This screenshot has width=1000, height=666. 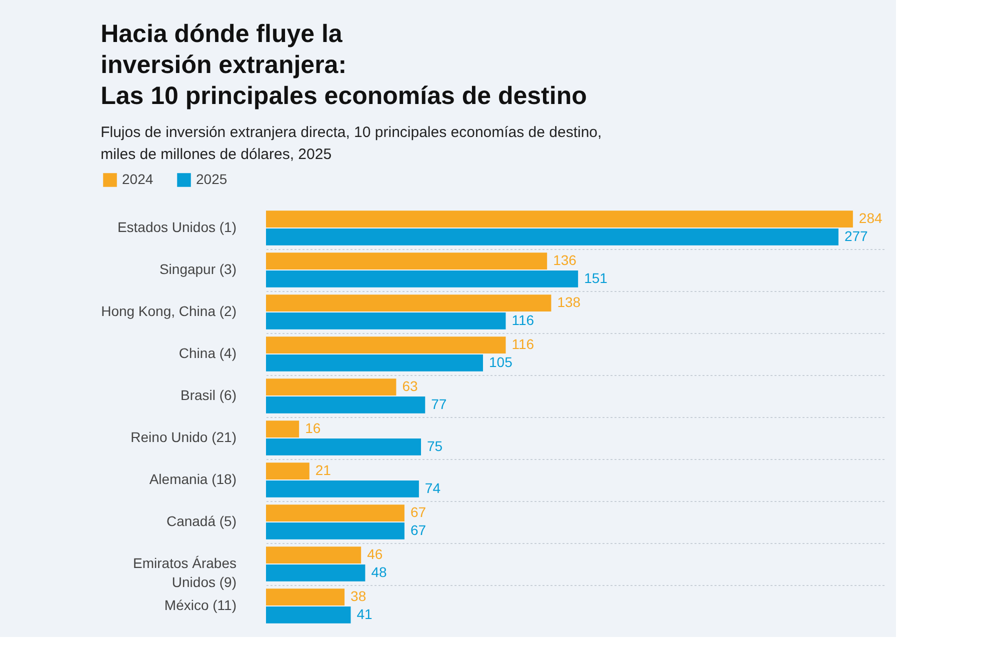 I want to click on data-label: 151, so click(x=596, y=278).